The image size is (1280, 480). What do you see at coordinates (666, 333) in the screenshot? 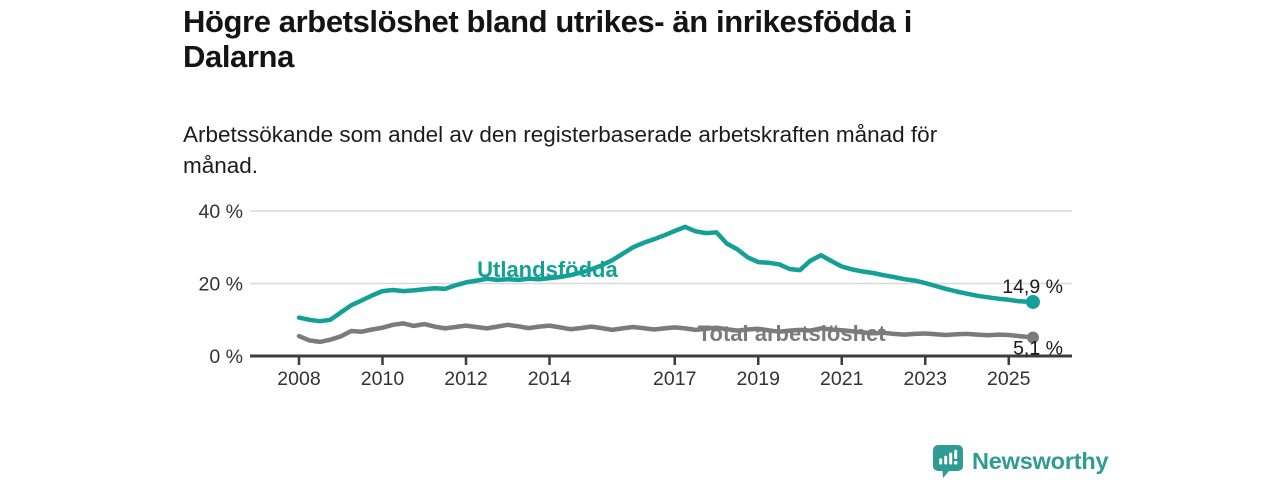
I see `series-line-total` at bounding box center [666, 333].